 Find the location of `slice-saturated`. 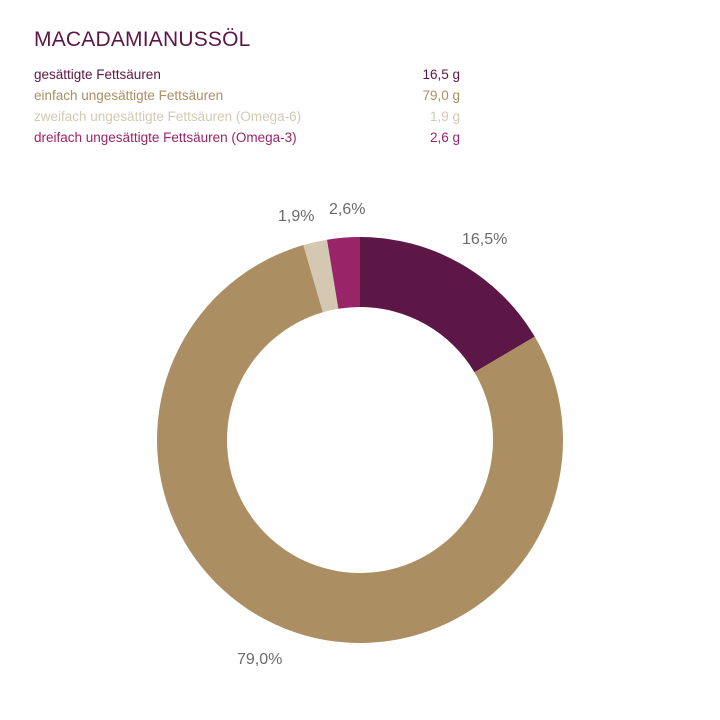

slice-saturated is located at coordinates (447, 305).